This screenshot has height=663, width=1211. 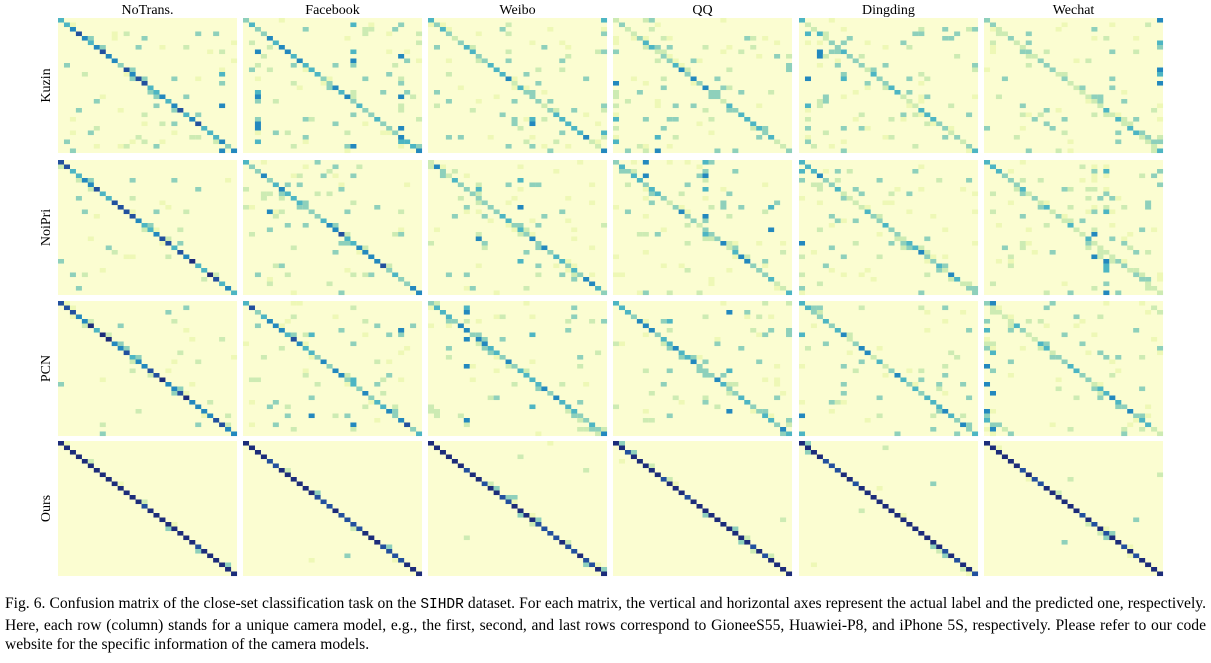 What do you see at coordinates (46, 368) in the screenshot?
I see `row-header: PCN` at bounding box center [46, 368].